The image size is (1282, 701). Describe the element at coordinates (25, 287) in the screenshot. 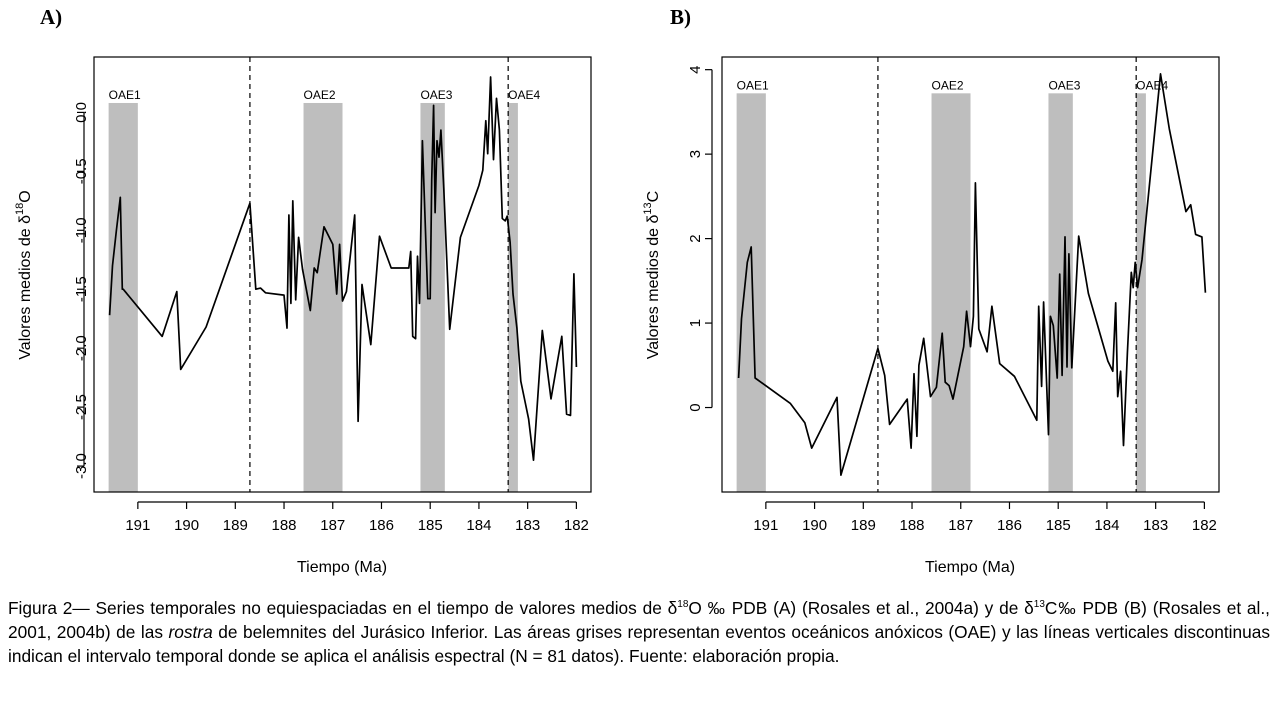

I see `panel-a-y-axis-label-text: Valores medios de δ` at that location.